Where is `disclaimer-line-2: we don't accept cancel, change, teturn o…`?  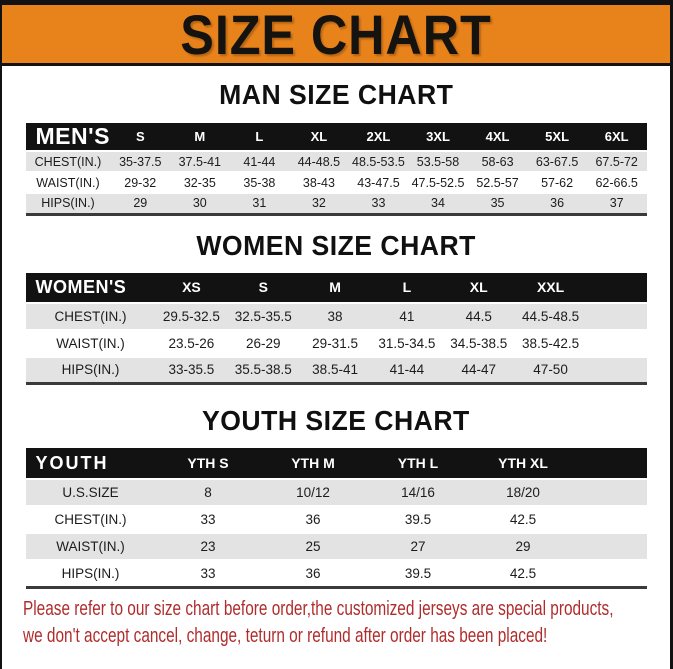
disclaimer-line-2: we don't accept cancel, change, teturn o… is located at coordinates (285, 635).